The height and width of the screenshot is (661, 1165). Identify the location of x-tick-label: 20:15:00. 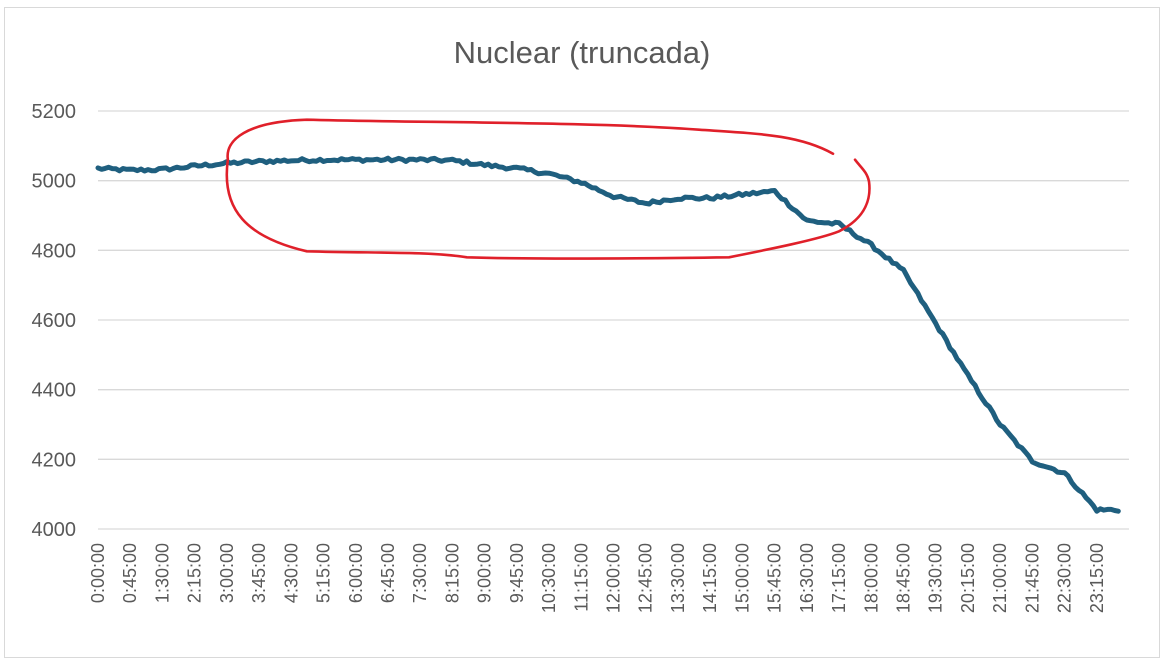
(968, 578).